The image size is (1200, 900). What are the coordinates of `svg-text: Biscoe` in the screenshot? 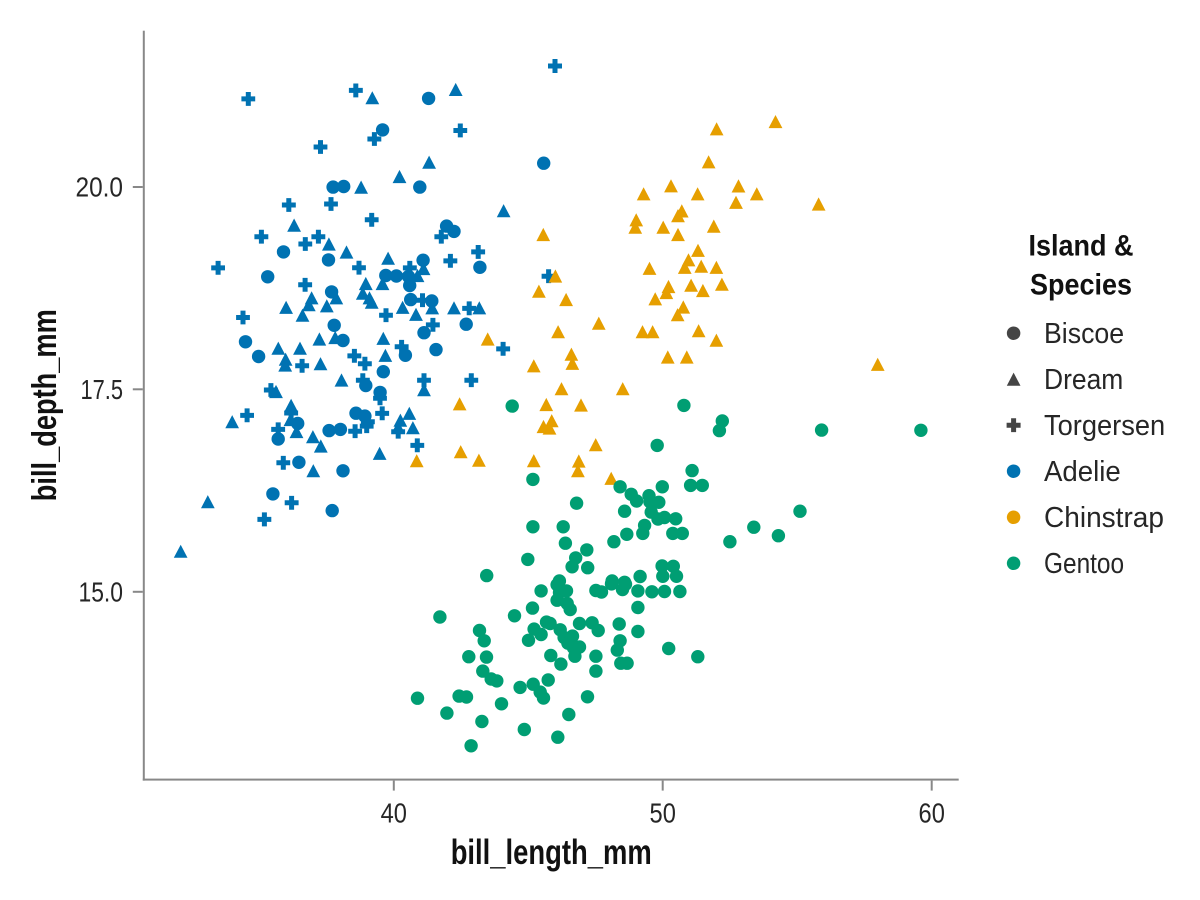 It's located at (1084, 334).